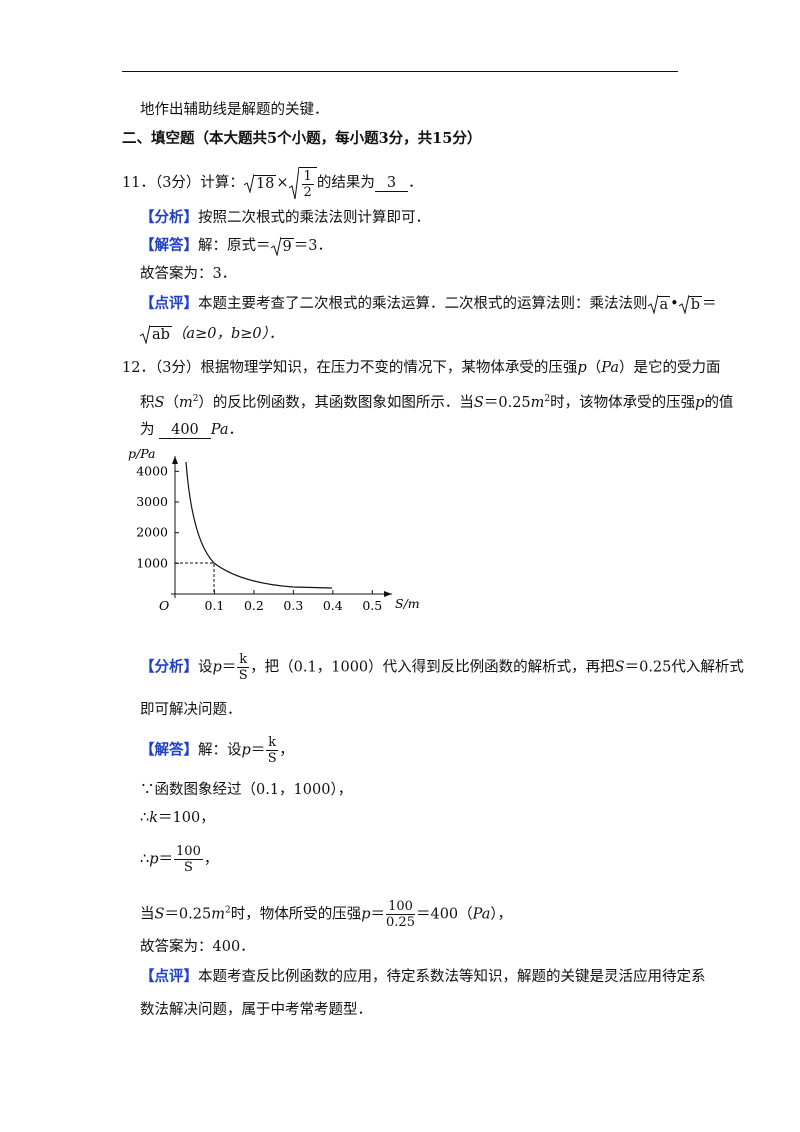 Image resolution: width=800 pixels, height=1132 pixels. What do you see at coordinates (152, 470) in the screenshot?
I see `y-tick-label: 4000` at bounding box center [152, 470].